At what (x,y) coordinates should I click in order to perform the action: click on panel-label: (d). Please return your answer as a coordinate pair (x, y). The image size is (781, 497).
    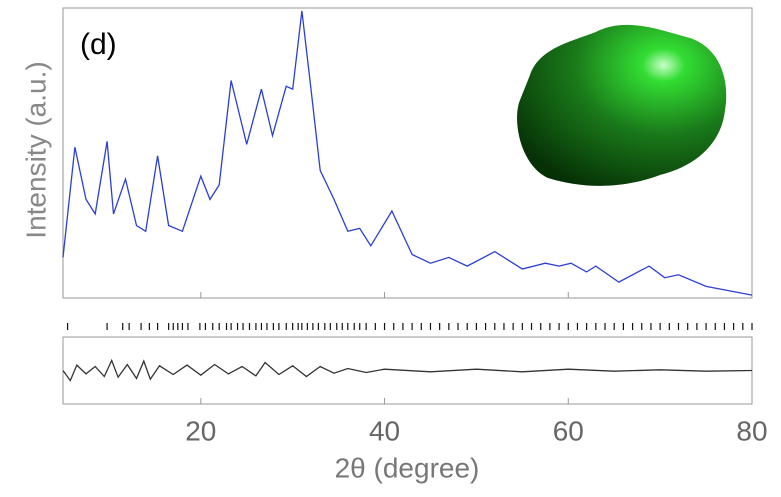
    Looking at the image, I should click on (98, 44).